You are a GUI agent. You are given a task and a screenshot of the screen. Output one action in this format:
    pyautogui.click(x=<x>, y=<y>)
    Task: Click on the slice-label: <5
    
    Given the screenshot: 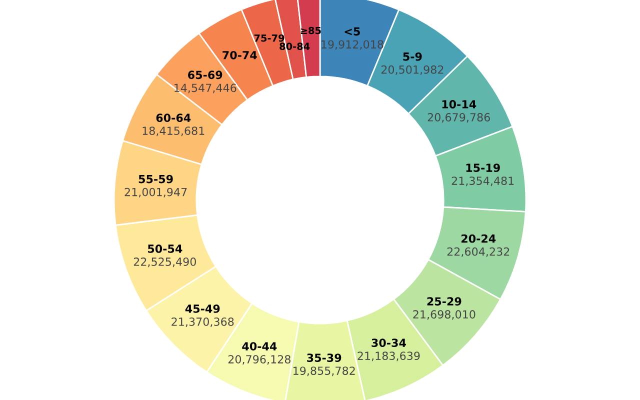 What is the action you would take?
    pyautogui.click(x=352, y=31)
    